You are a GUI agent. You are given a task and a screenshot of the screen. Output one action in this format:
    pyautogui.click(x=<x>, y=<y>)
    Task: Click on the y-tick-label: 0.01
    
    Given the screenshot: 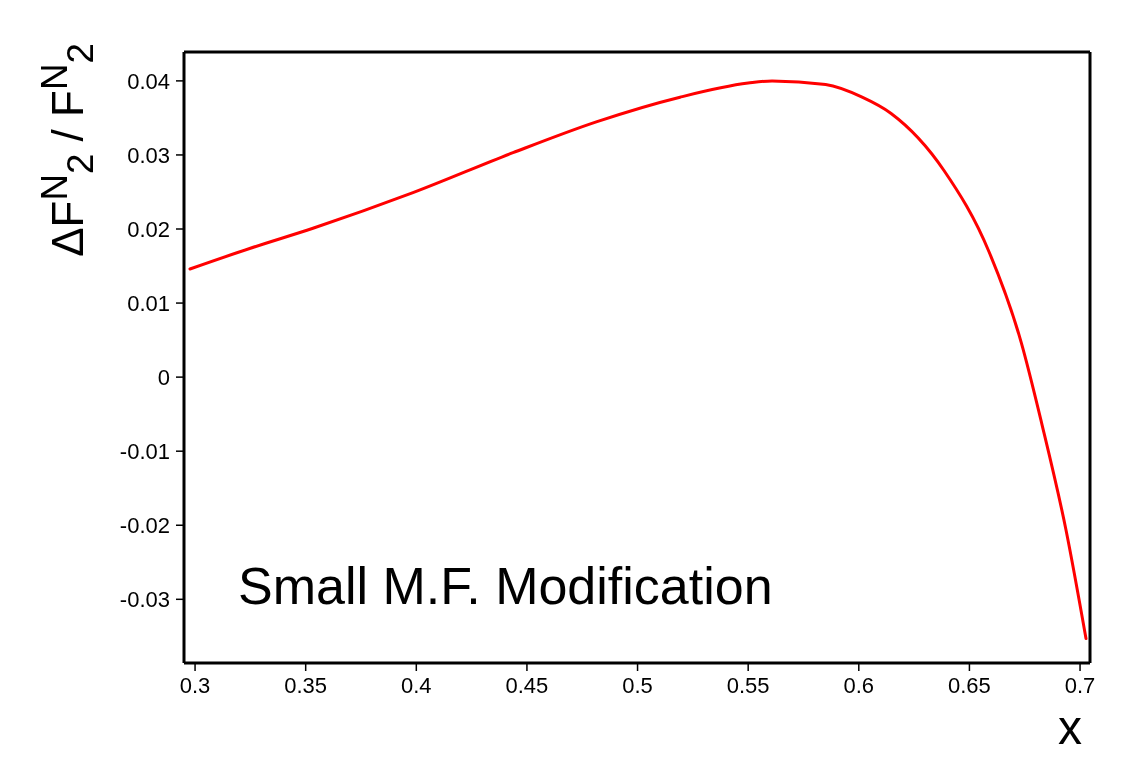 What is the action you would take?
    pyautogui.click(x=148, y=303)
    